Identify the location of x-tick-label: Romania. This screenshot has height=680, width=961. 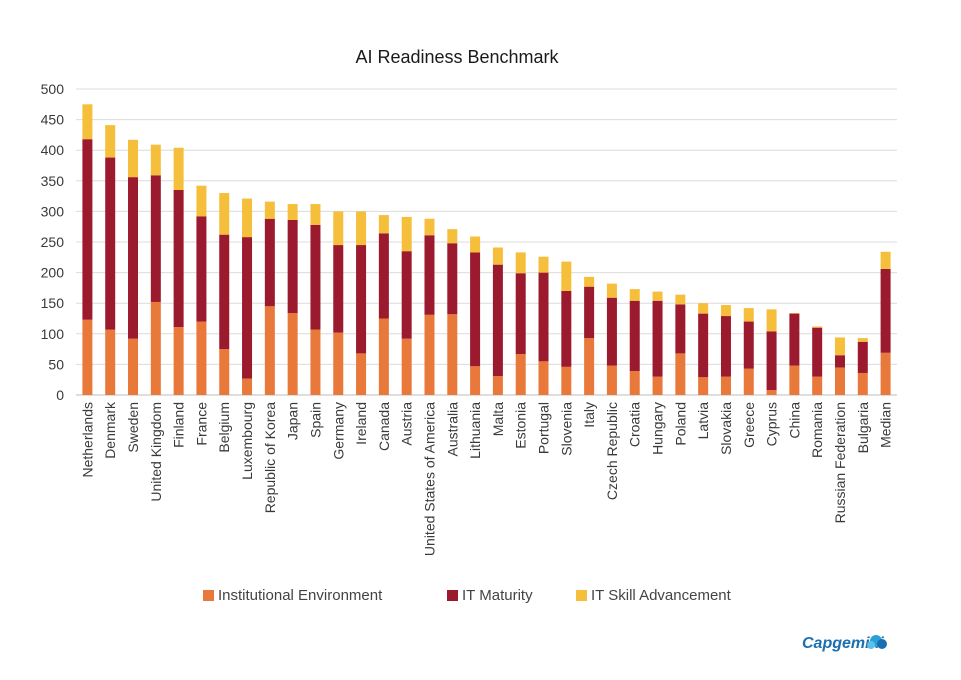
(817, 430).